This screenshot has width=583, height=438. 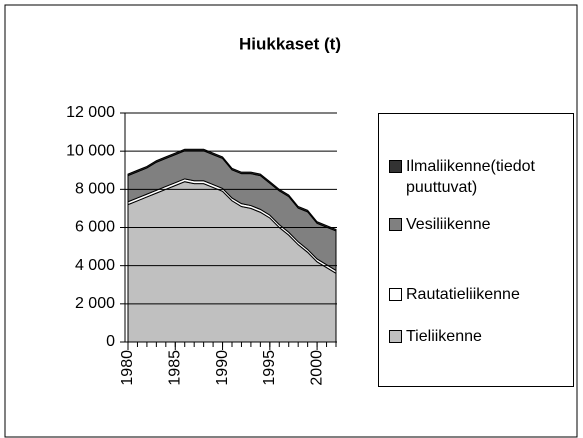 What do you see at coordinates (95, 189) in the screenshot?
I see `y-tick-label: 8 000` at bounding box center [95, 189].